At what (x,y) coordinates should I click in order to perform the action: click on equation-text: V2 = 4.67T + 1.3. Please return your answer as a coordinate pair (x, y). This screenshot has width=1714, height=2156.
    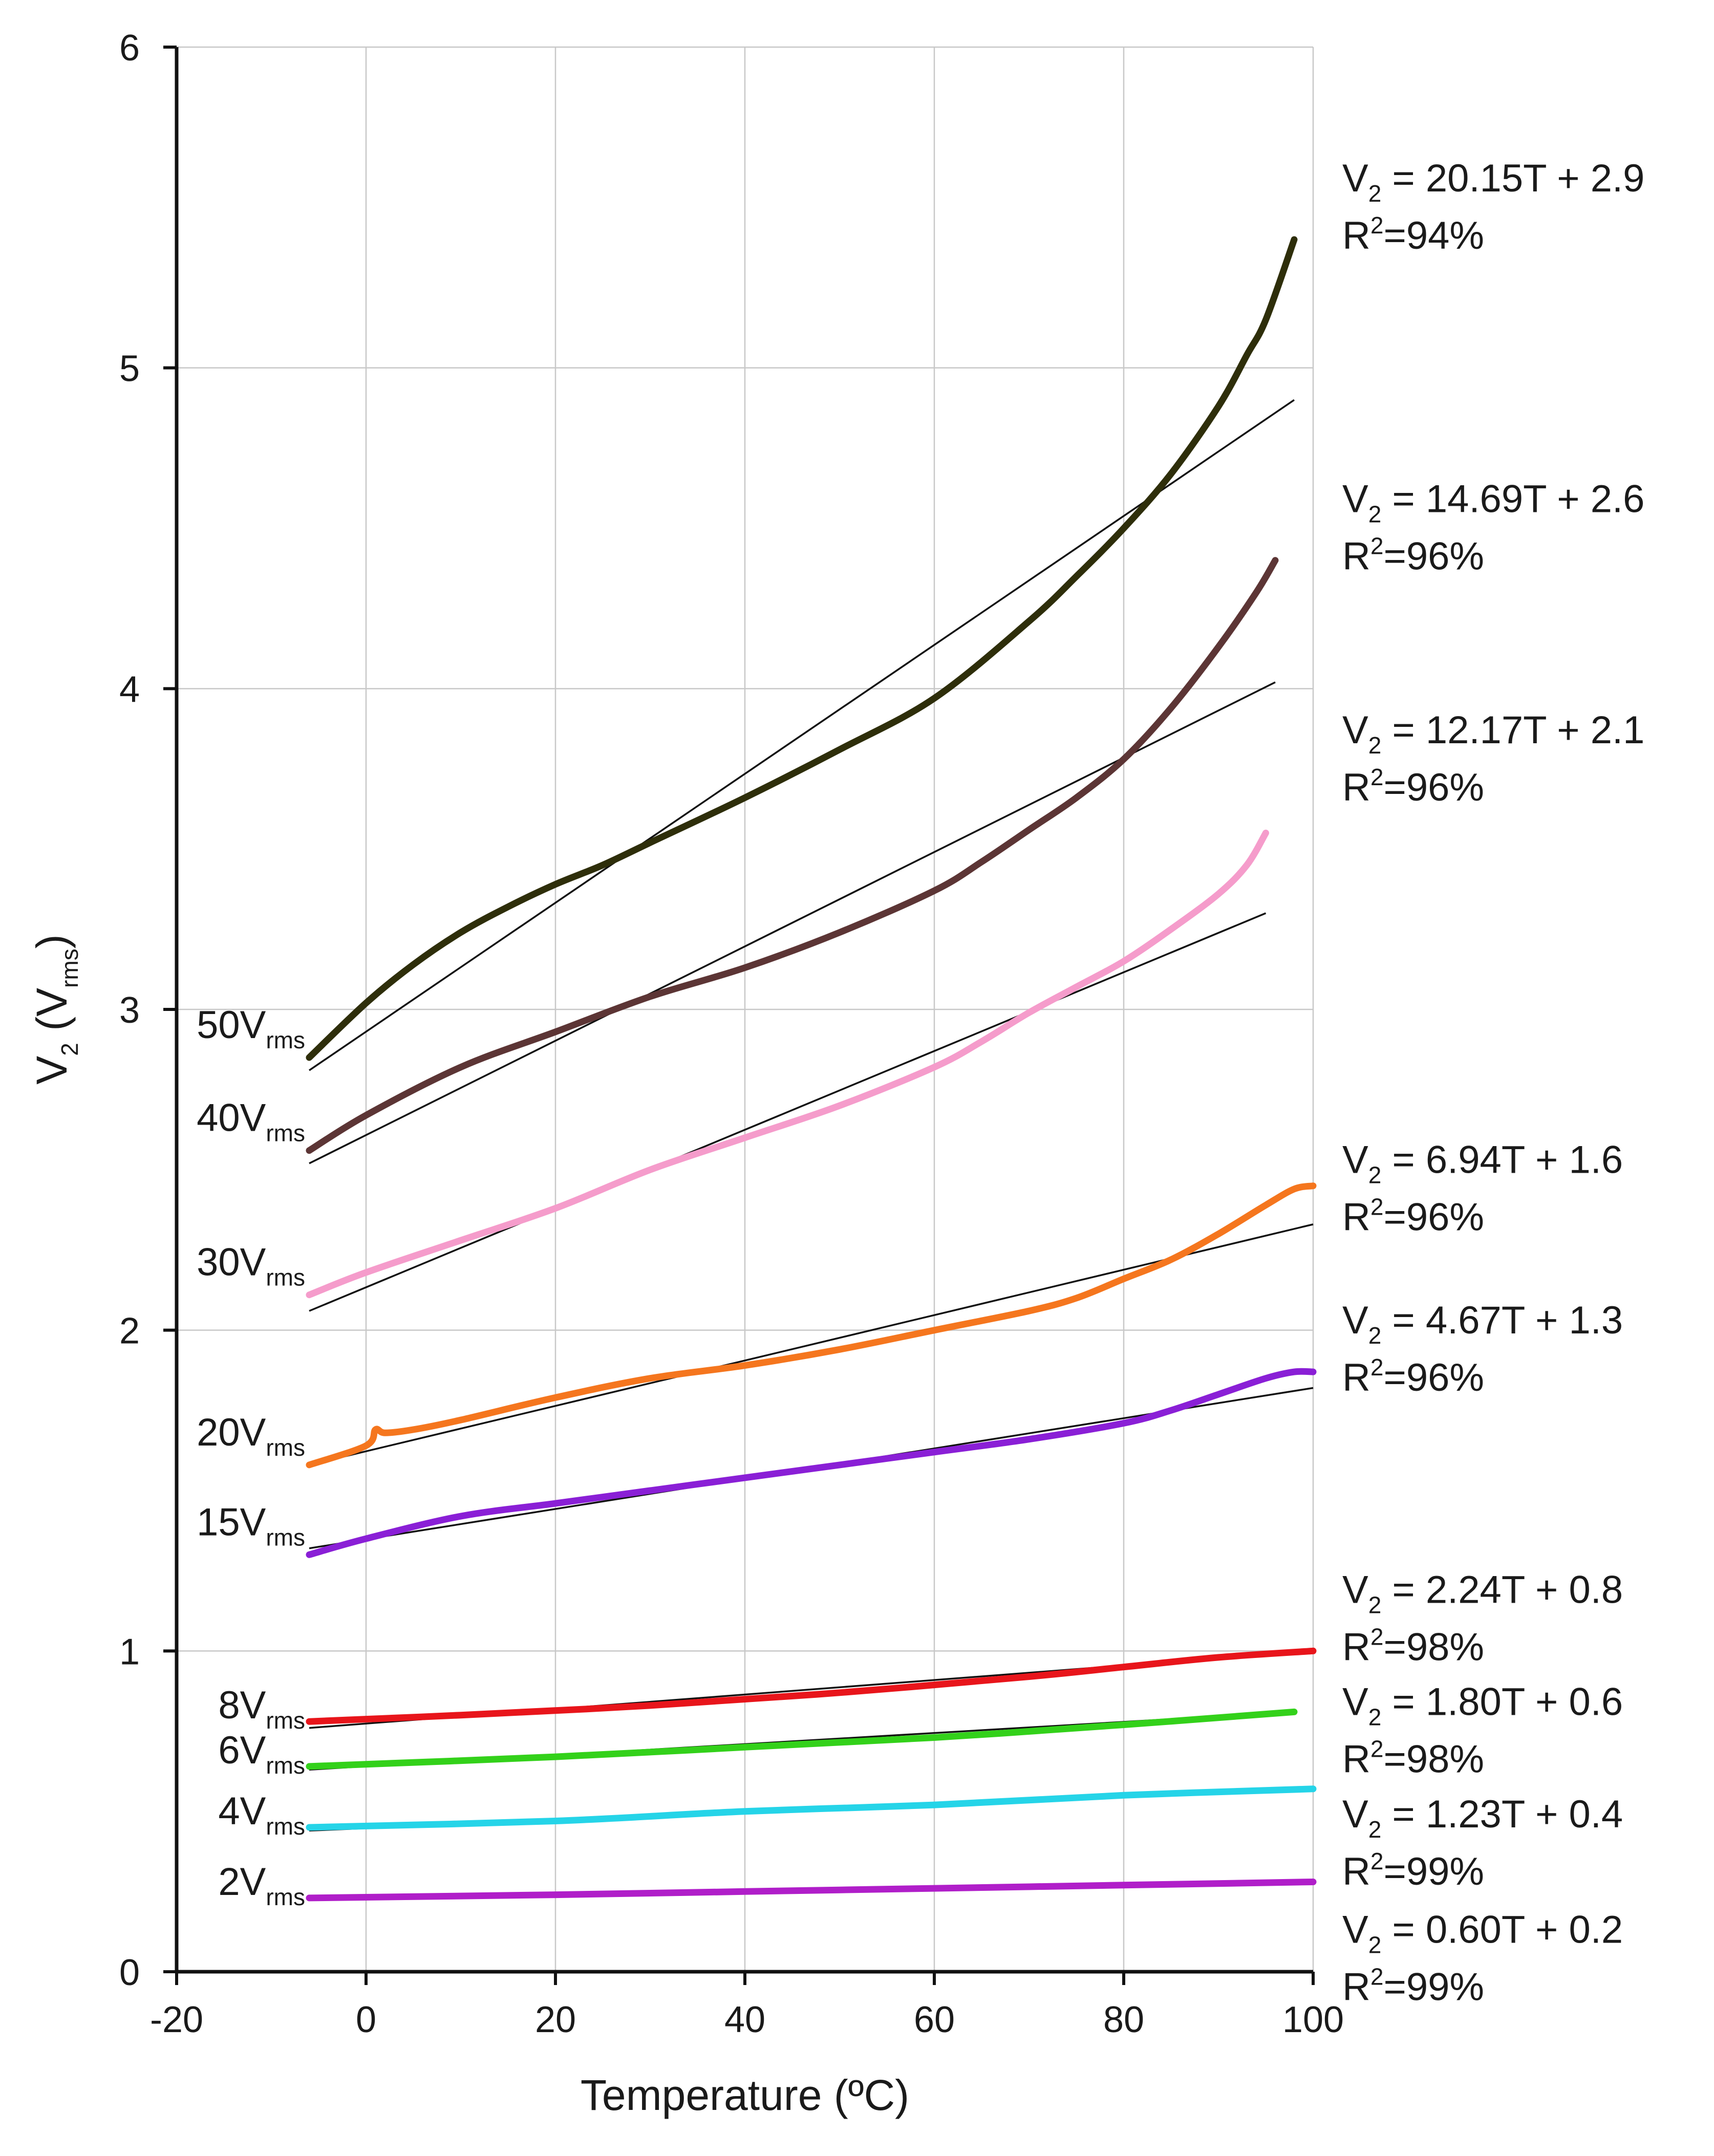
    Looking at the image, I should click on (1482, 1324).